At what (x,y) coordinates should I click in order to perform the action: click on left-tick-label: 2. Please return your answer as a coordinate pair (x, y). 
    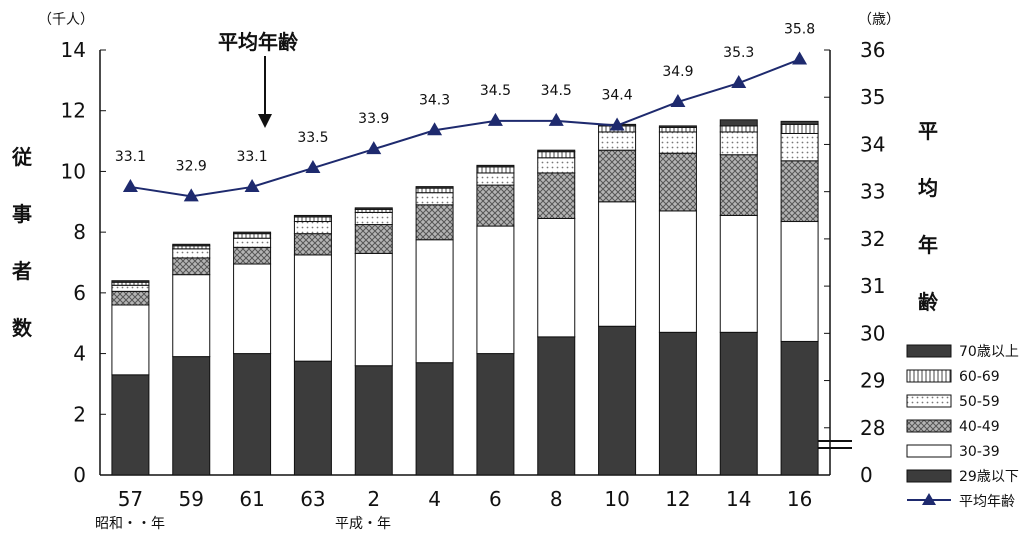
    Looking at the image, I should click on (79, 414).